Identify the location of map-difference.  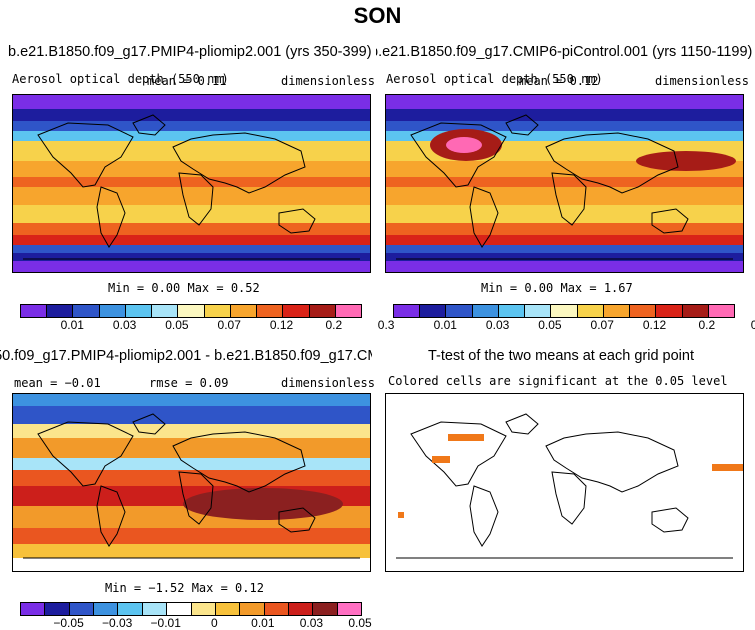
(191, 482).